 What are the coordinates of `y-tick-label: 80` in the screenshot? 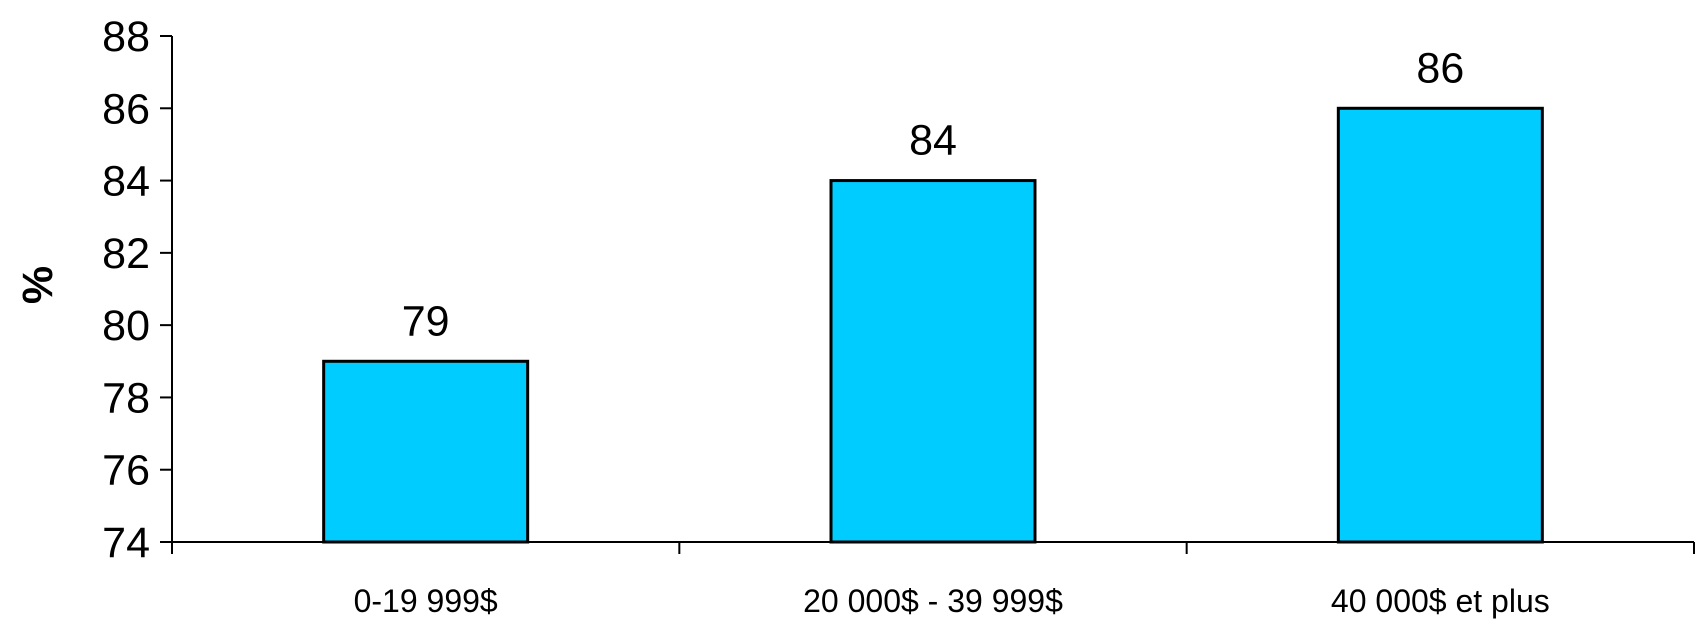 It's located at (126, 326).